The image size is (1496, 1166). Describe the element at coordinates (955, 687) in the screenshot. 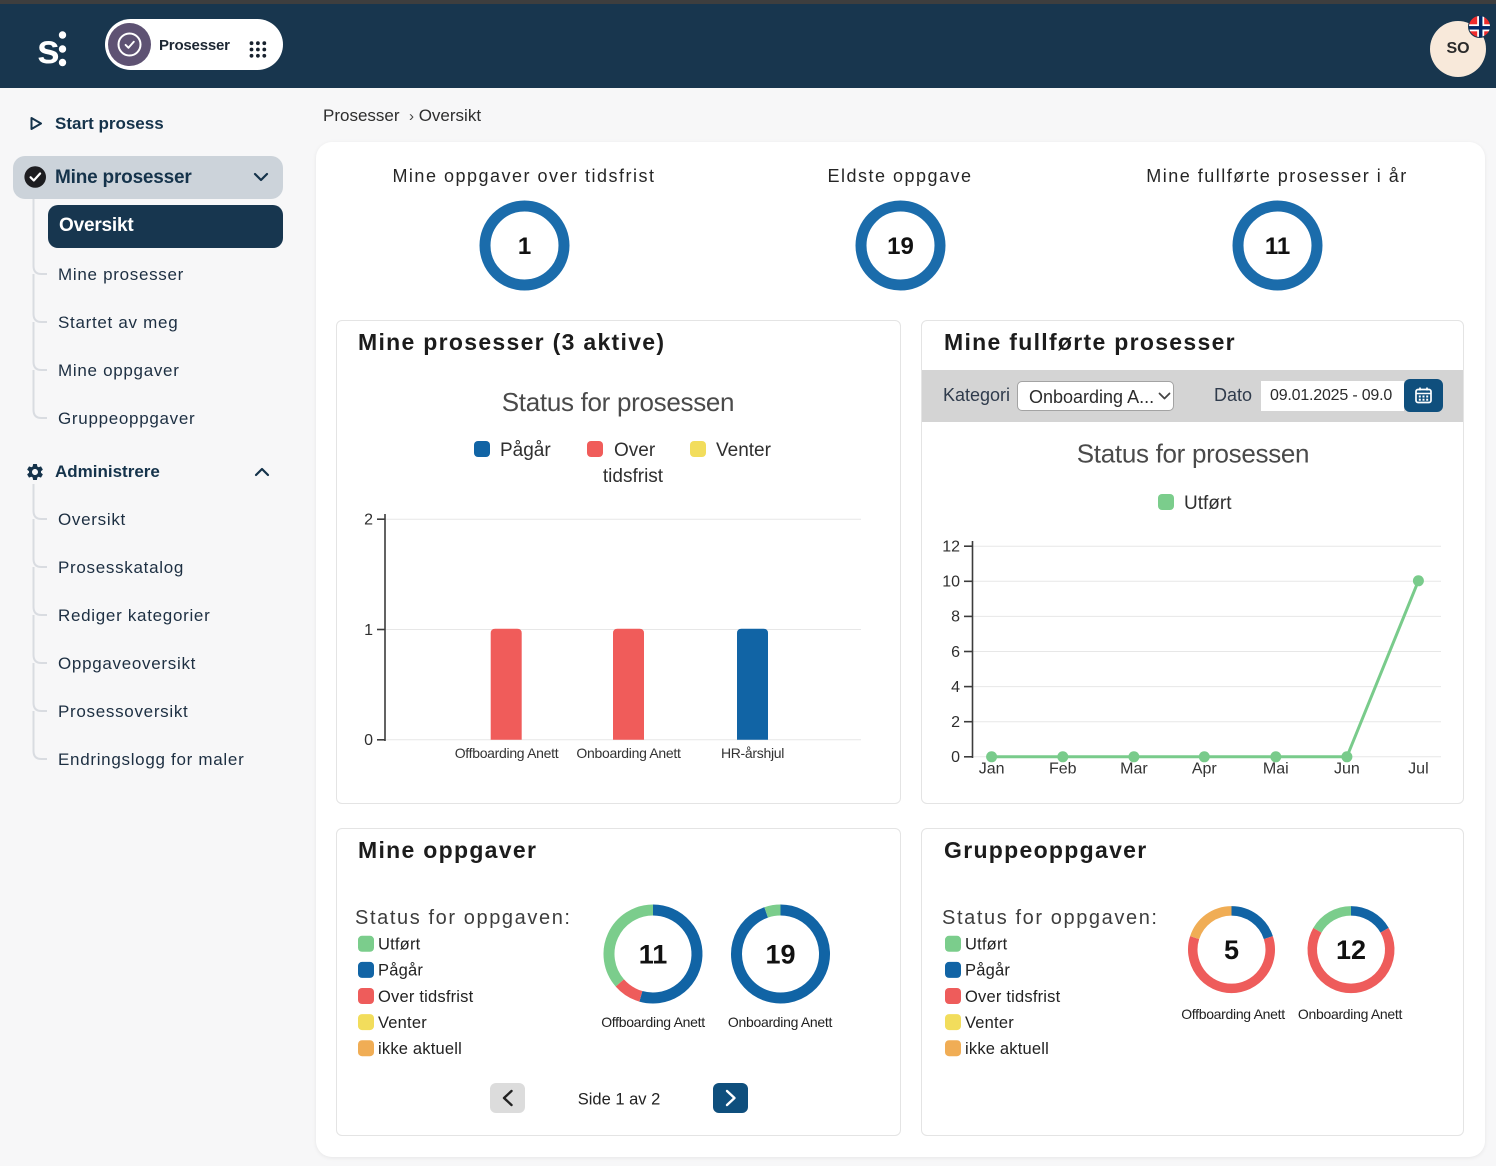

I see `svg-text: 4` at that location.